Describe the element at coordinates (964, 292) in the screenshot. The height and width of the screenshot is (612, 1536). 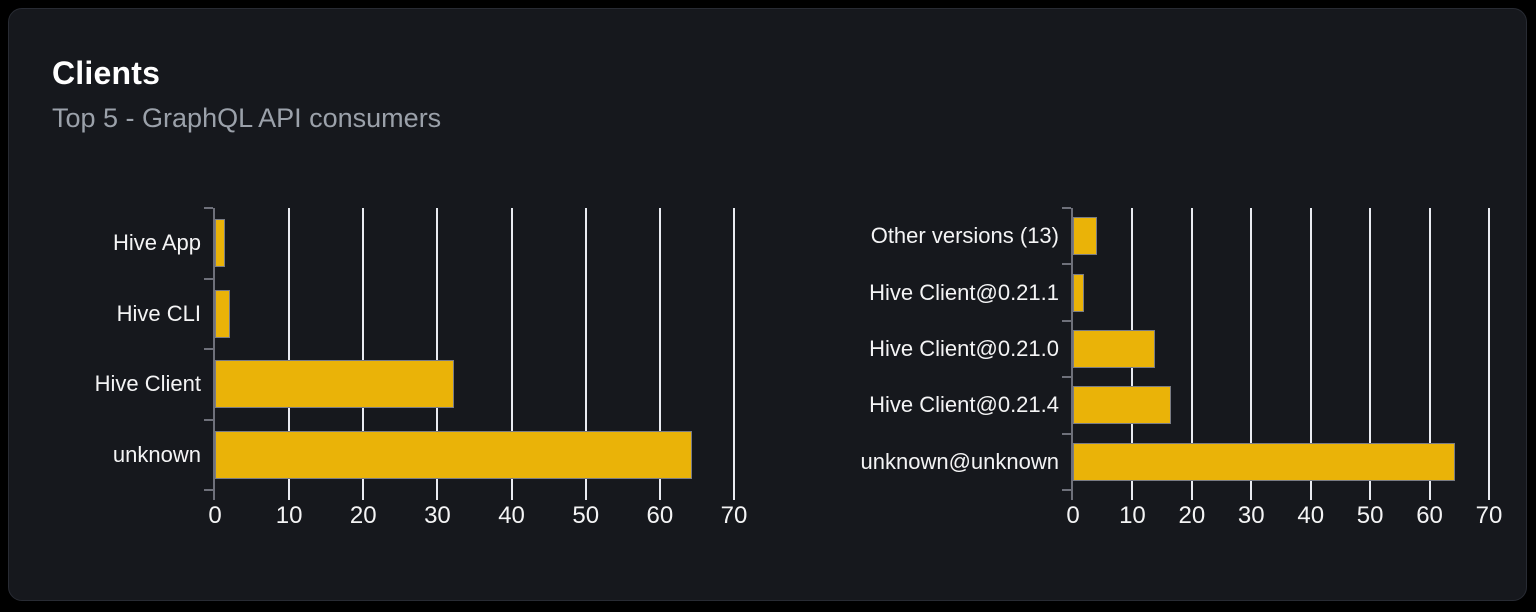
I see `category-label: Hive Client@0.21.1` at that location.